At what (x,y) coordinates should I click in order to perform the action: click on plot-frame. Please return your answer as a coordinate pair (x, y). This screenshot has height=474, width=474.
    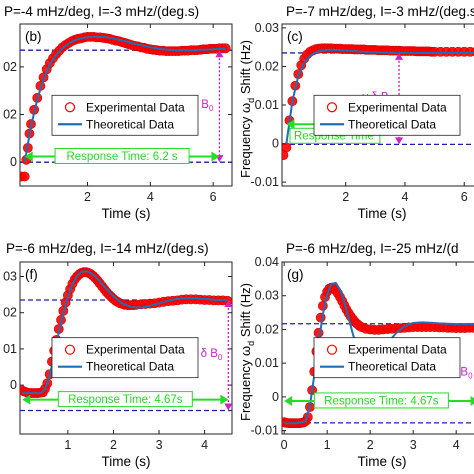
    Looking at the image, I should click on (377, 348).